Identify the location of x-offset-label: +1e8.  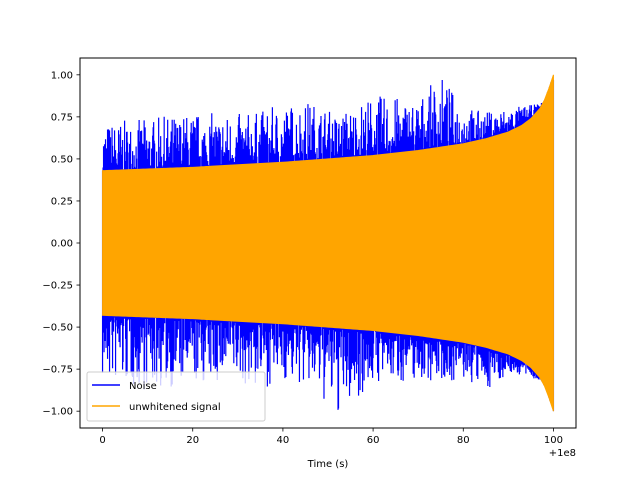
(562, 453).